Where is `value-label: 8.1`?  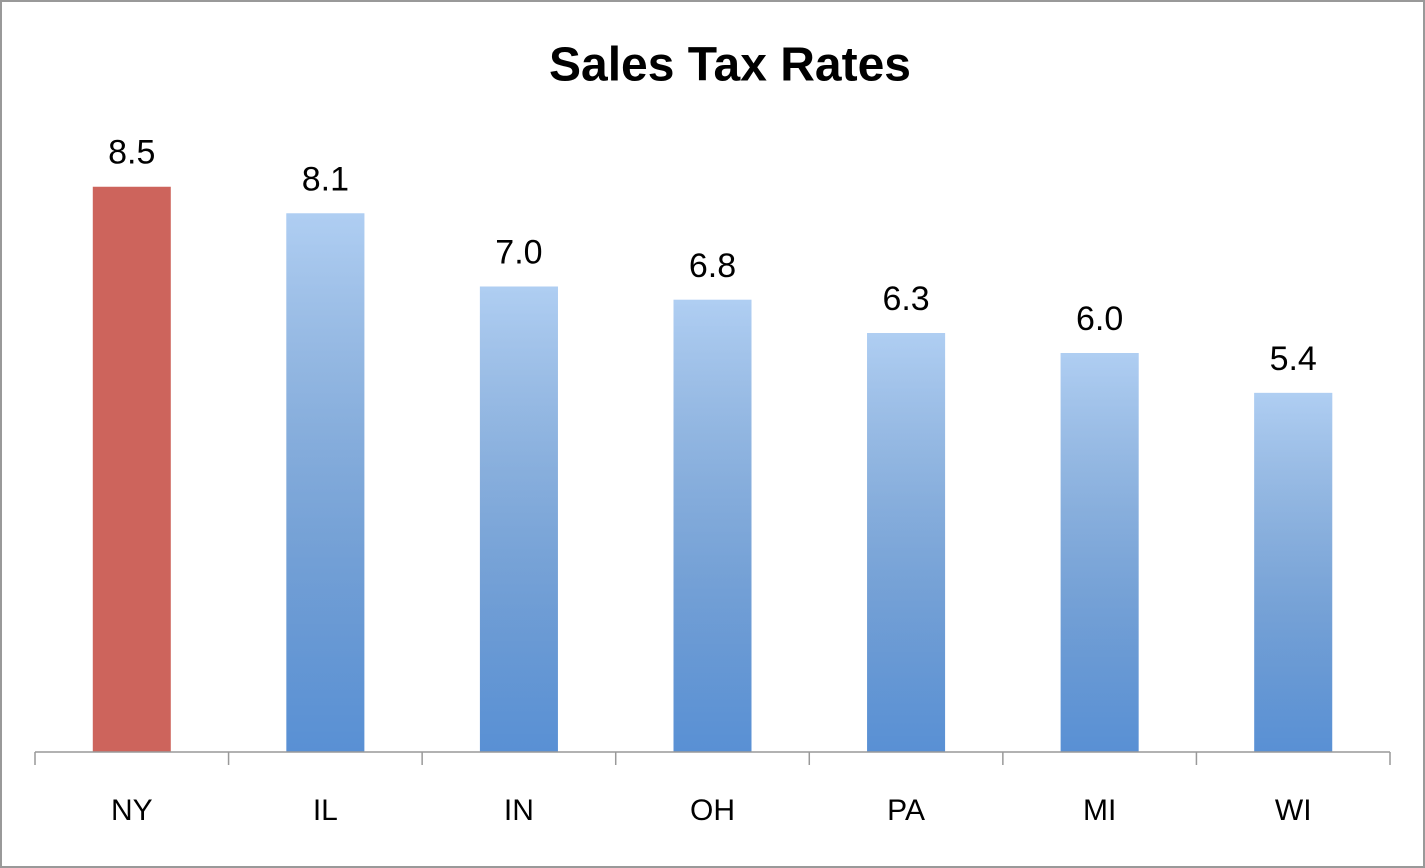
value-label: 8.1 is located at coordinates (325, 179).